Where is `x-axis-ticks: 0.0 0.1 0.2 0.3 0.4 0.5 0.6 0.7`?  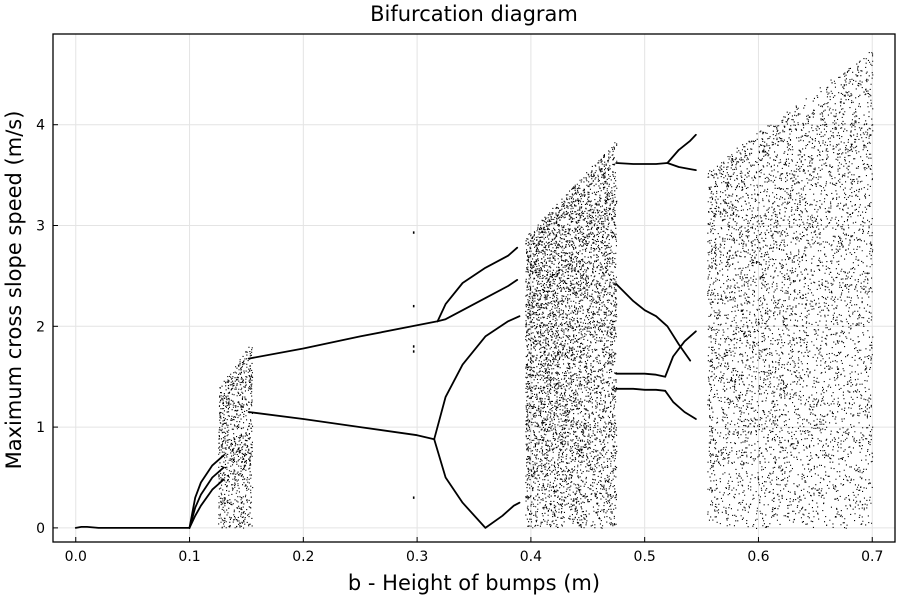
x-axis-ticks: 0.0 0.1 0.2 0.3 0.4 0.5 0.6 0.7 is located at coordinates (474, 551).